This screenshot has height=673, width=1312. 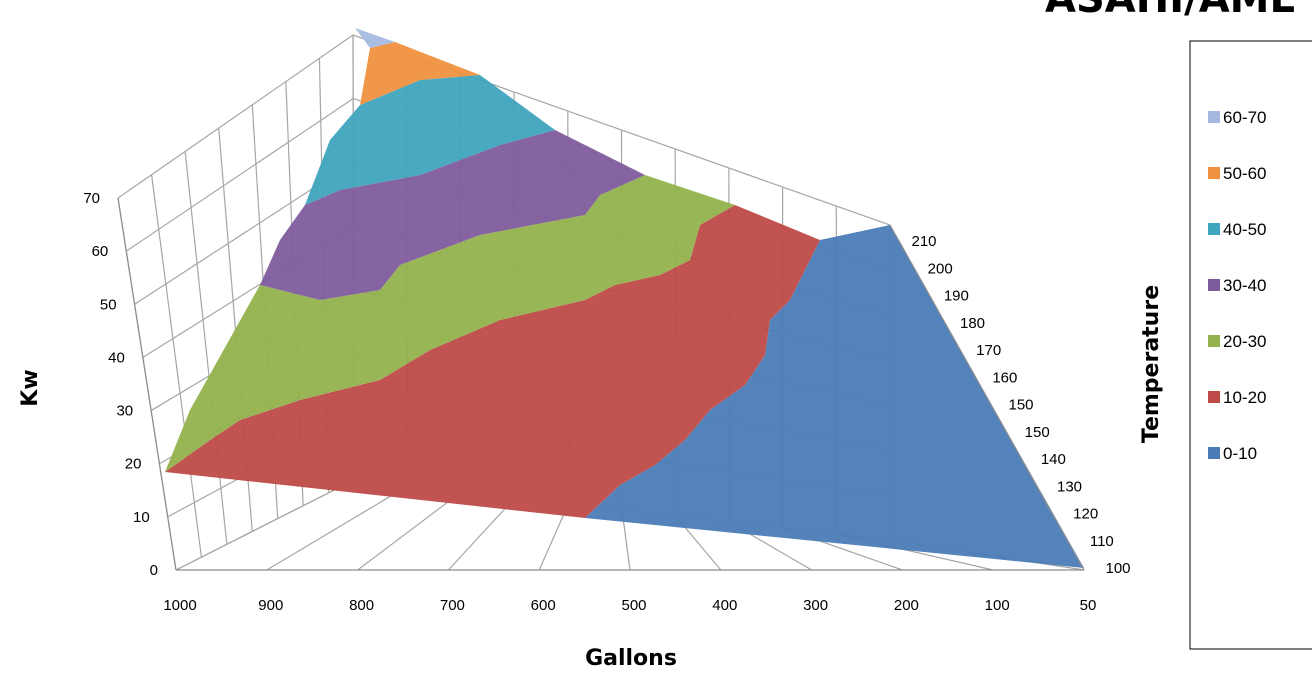 What do you see at coordinates (100, 251) in the screenshot?
I see `y-tick-label: 60` at bounding box center [100, 251].